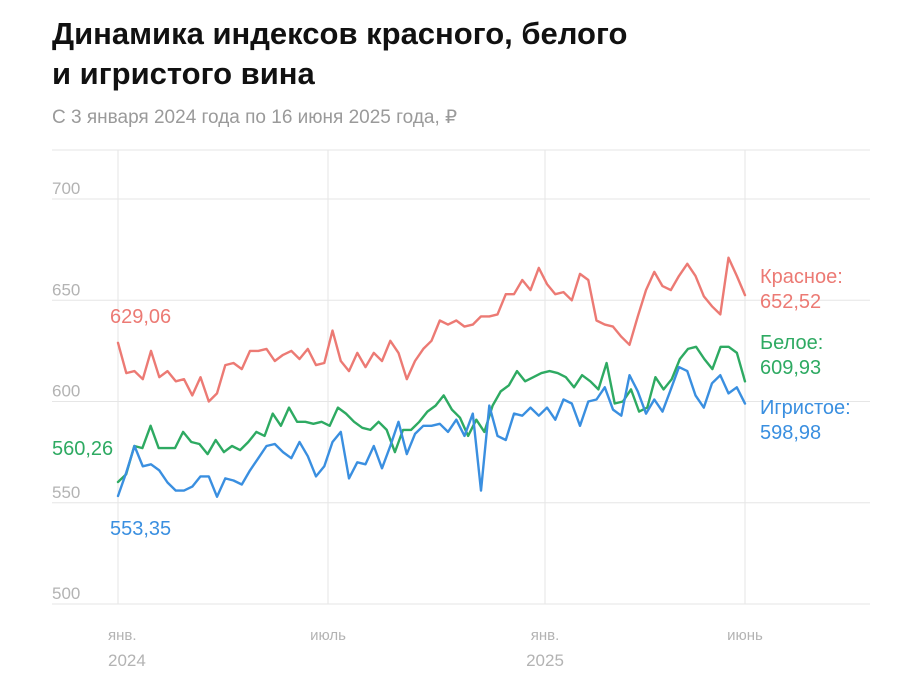 Image resolution: width=900 pixels, height=694 pixels. What do you see at coordinates (801, 277) in the screenshot?
I see `series-name-label-red: Красное:` at bounding box center [801, 277].